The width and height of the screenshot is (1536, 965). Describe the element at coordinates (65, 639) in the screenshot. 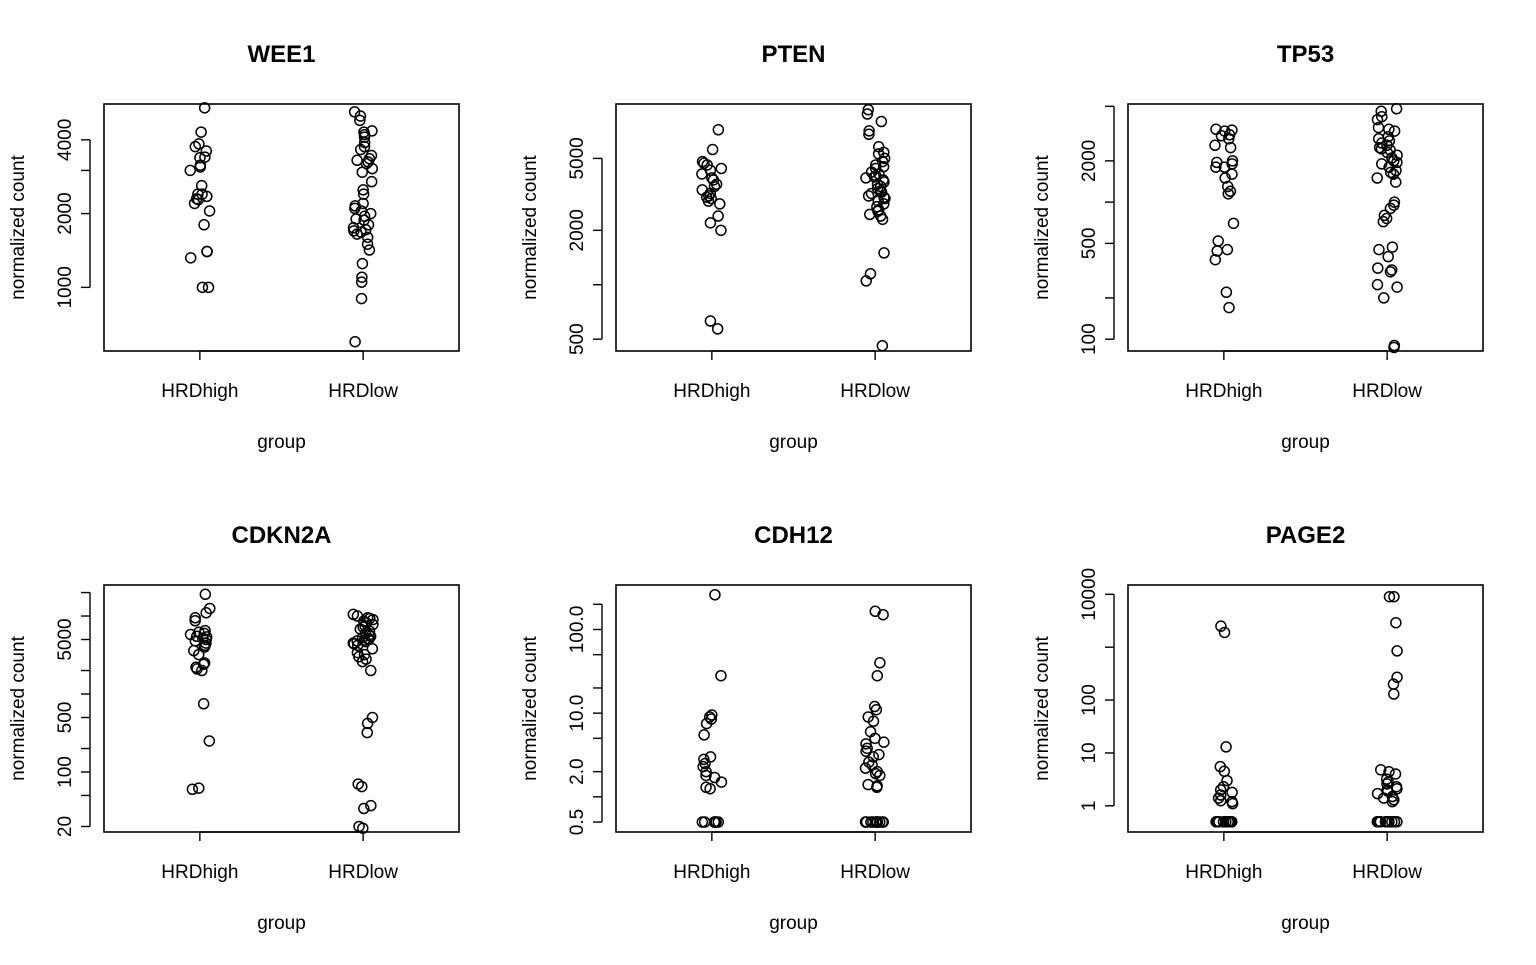

I see `y-tick-label: 5000` at that location.